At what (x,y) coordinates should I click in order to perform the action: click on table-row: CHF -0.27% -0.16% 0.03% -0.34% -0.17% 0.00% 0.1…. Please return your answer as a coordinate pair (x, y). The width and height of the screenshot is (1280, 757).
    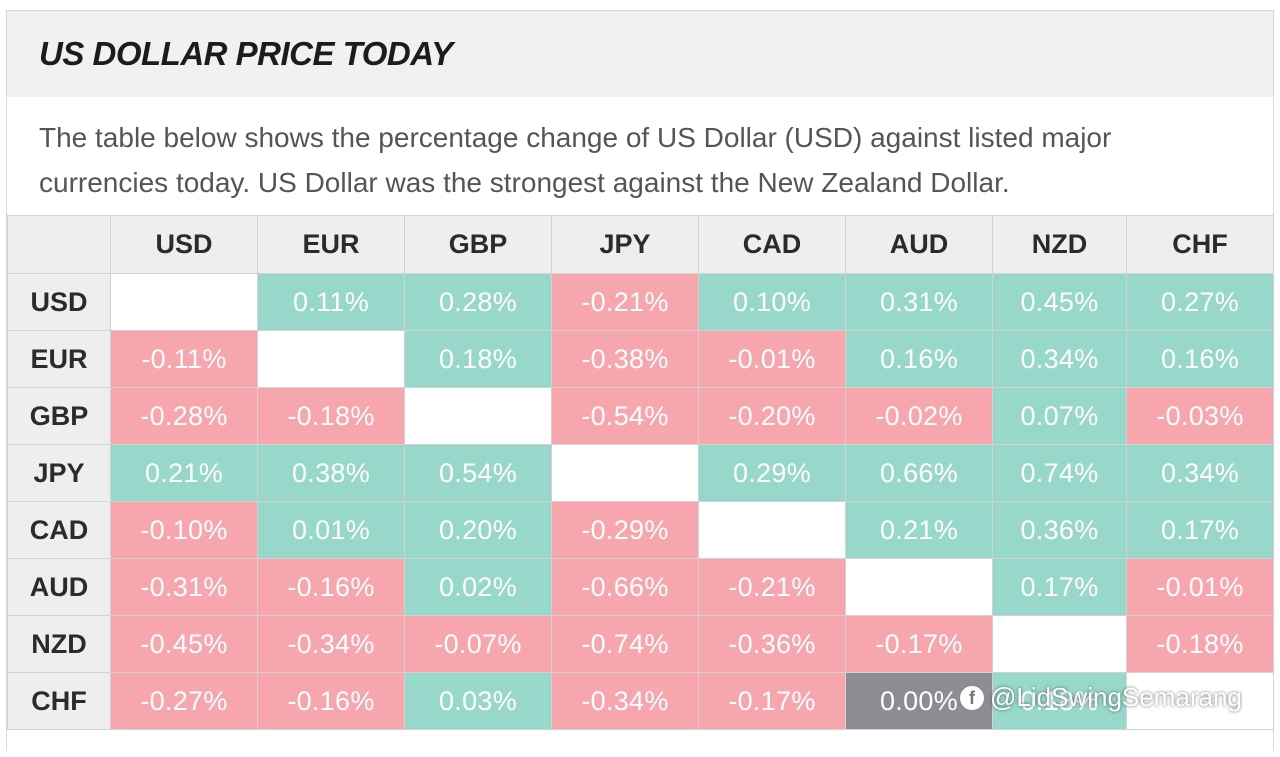
    Looking at the image, I should click on (640, 701).